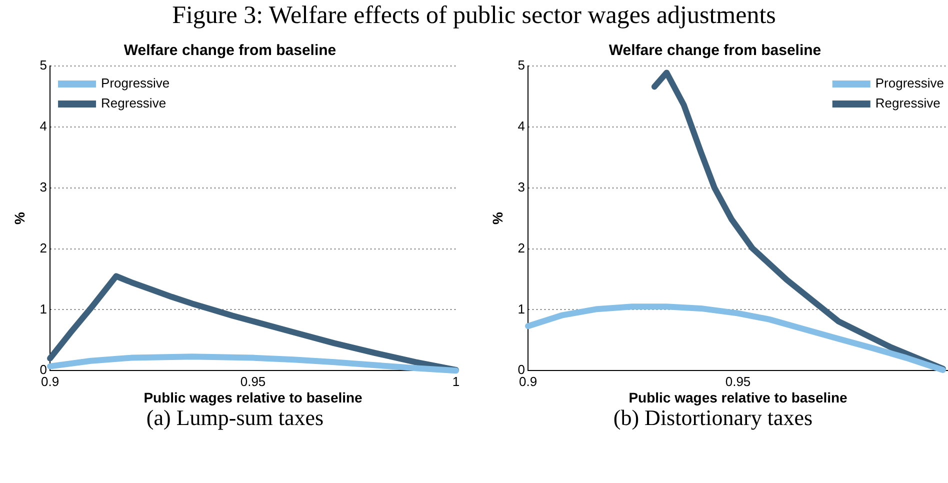  Describe the element at coordinates (235, 418) in the screenshot. I see `text: (a) Lump-sum taxes` at that location.